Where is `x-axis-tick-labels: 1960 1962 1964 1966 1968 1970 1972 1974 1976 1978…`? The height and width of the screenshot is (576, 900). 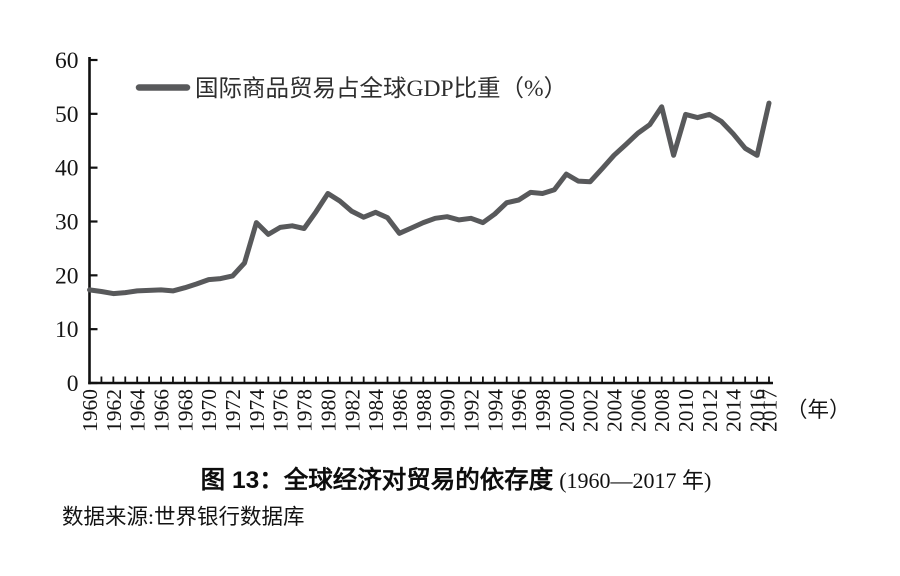
x-axis-tick-labels: 1960 1962 1964 1966 1968 1970 1972 1974 1976 1978… is located at coordinates (430, 410).